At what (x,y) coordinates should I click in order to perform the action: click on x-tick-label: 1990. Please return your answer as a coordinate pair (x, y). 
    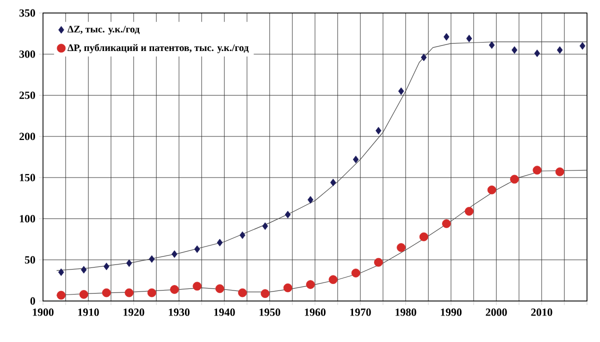
    Looking at the image, I should click on (451, 312).